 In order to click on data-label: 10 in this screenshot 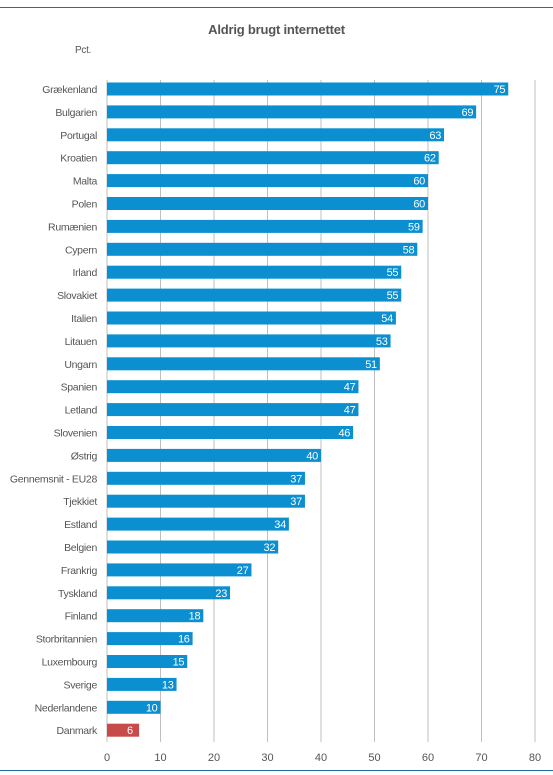, I will do `click(152, 708)`.